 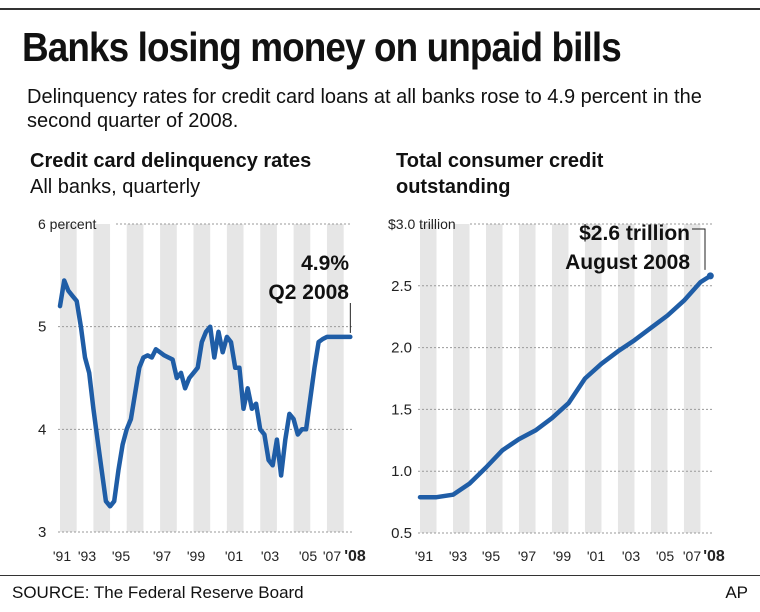 What do you see at coordinates (325, 263) in the screenshot?
I see `annotation-label: 4.9%` at bounding box center [325, 263].